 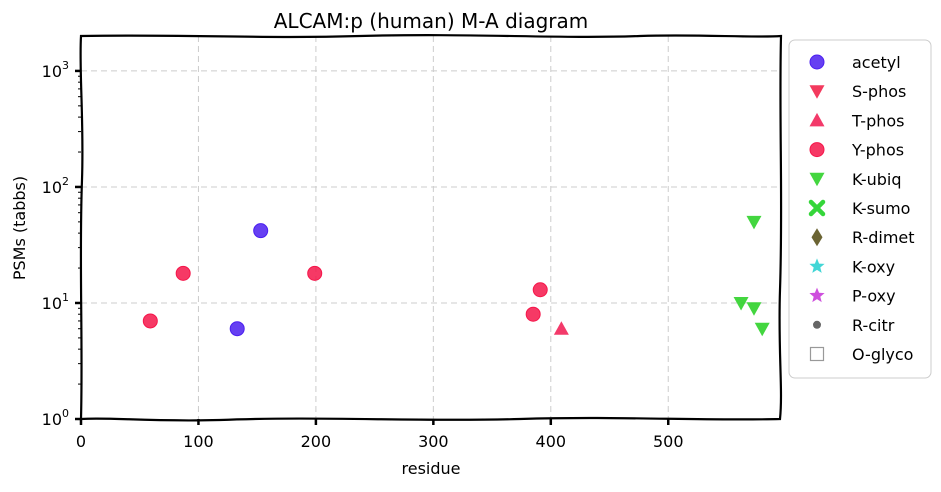 I want to click on legend-marker-y-phos, so click(x=817, y=150).